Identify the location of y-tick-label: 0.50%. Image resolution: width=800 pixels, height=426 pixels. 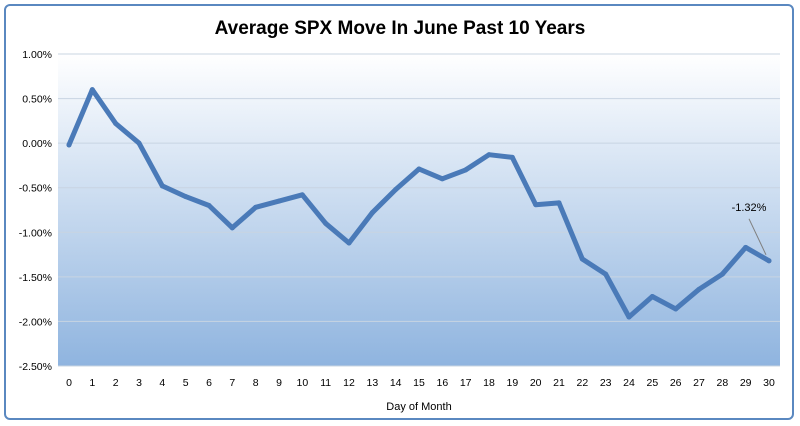
(37, 100).